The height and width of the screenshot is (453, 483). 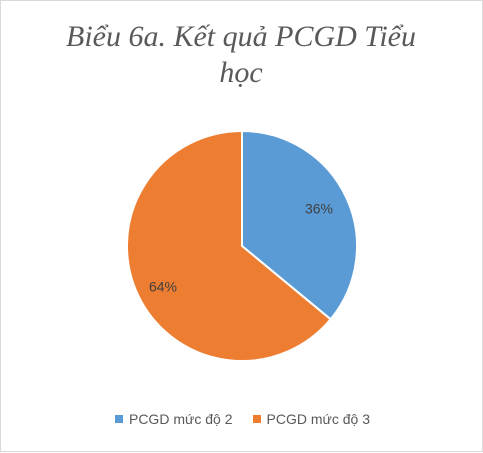 I want to click on legend-item-level-2: PCGD mức độ 2, so click(x=173, y=419).